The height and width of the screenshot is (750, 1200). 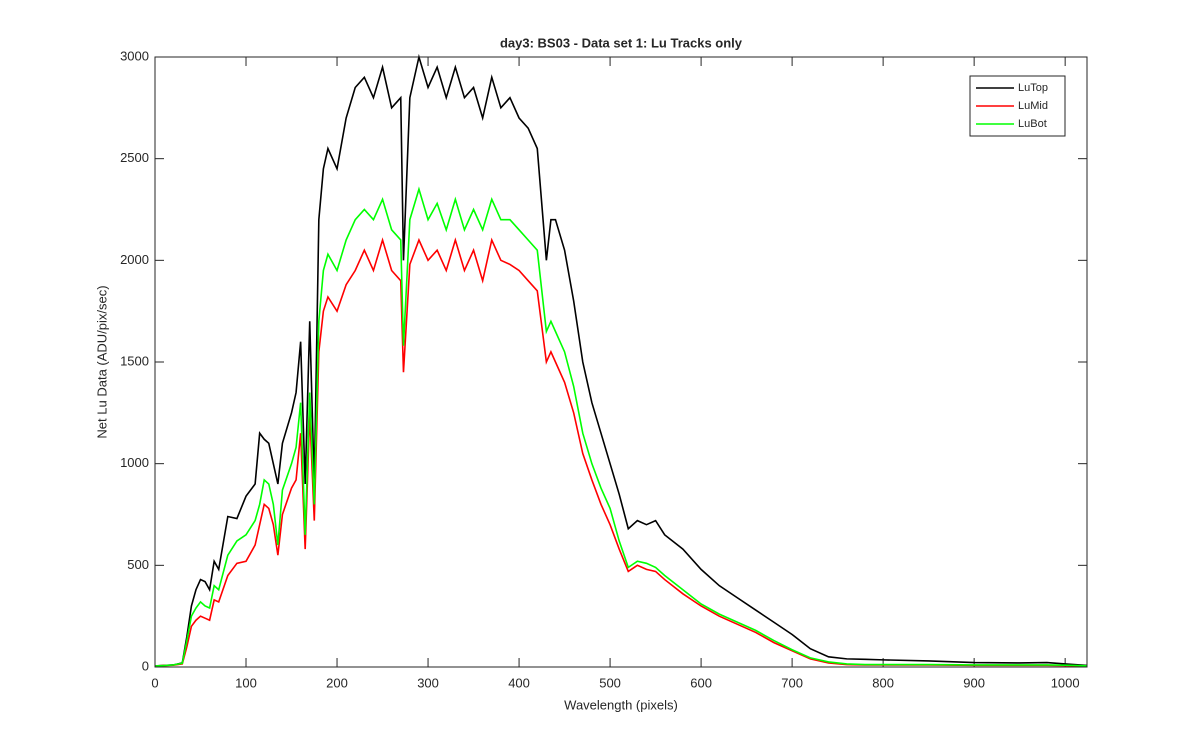 I want to click on x-tick-label: 600, so click(x=701, y=682).